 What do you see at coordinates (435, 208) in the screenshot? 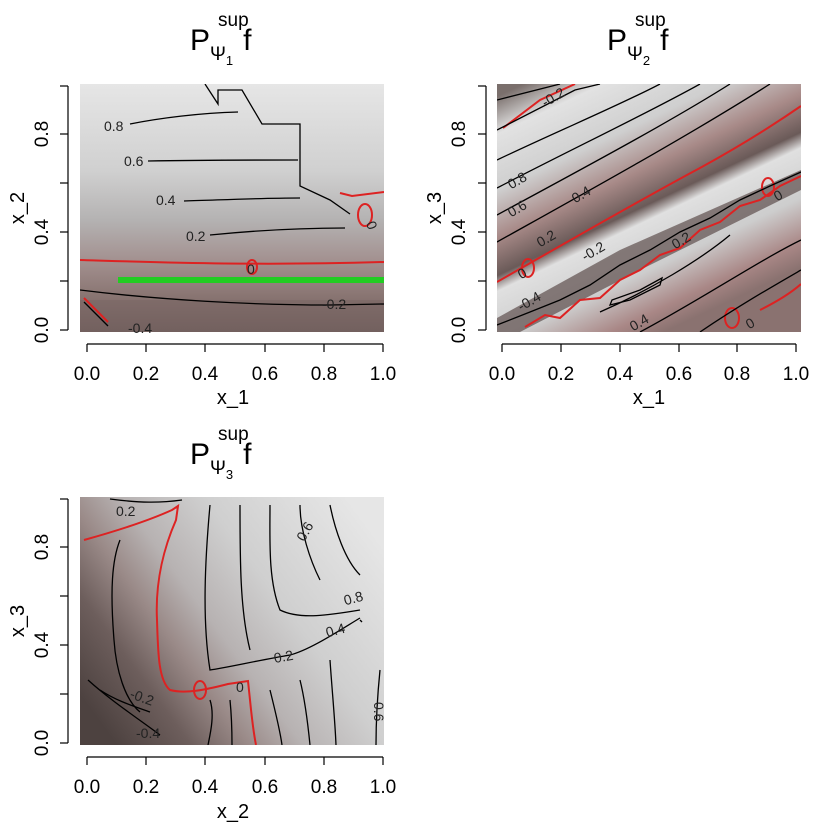
I see `panel-2-ylabel: x_3` at bounding box center [435, 208].